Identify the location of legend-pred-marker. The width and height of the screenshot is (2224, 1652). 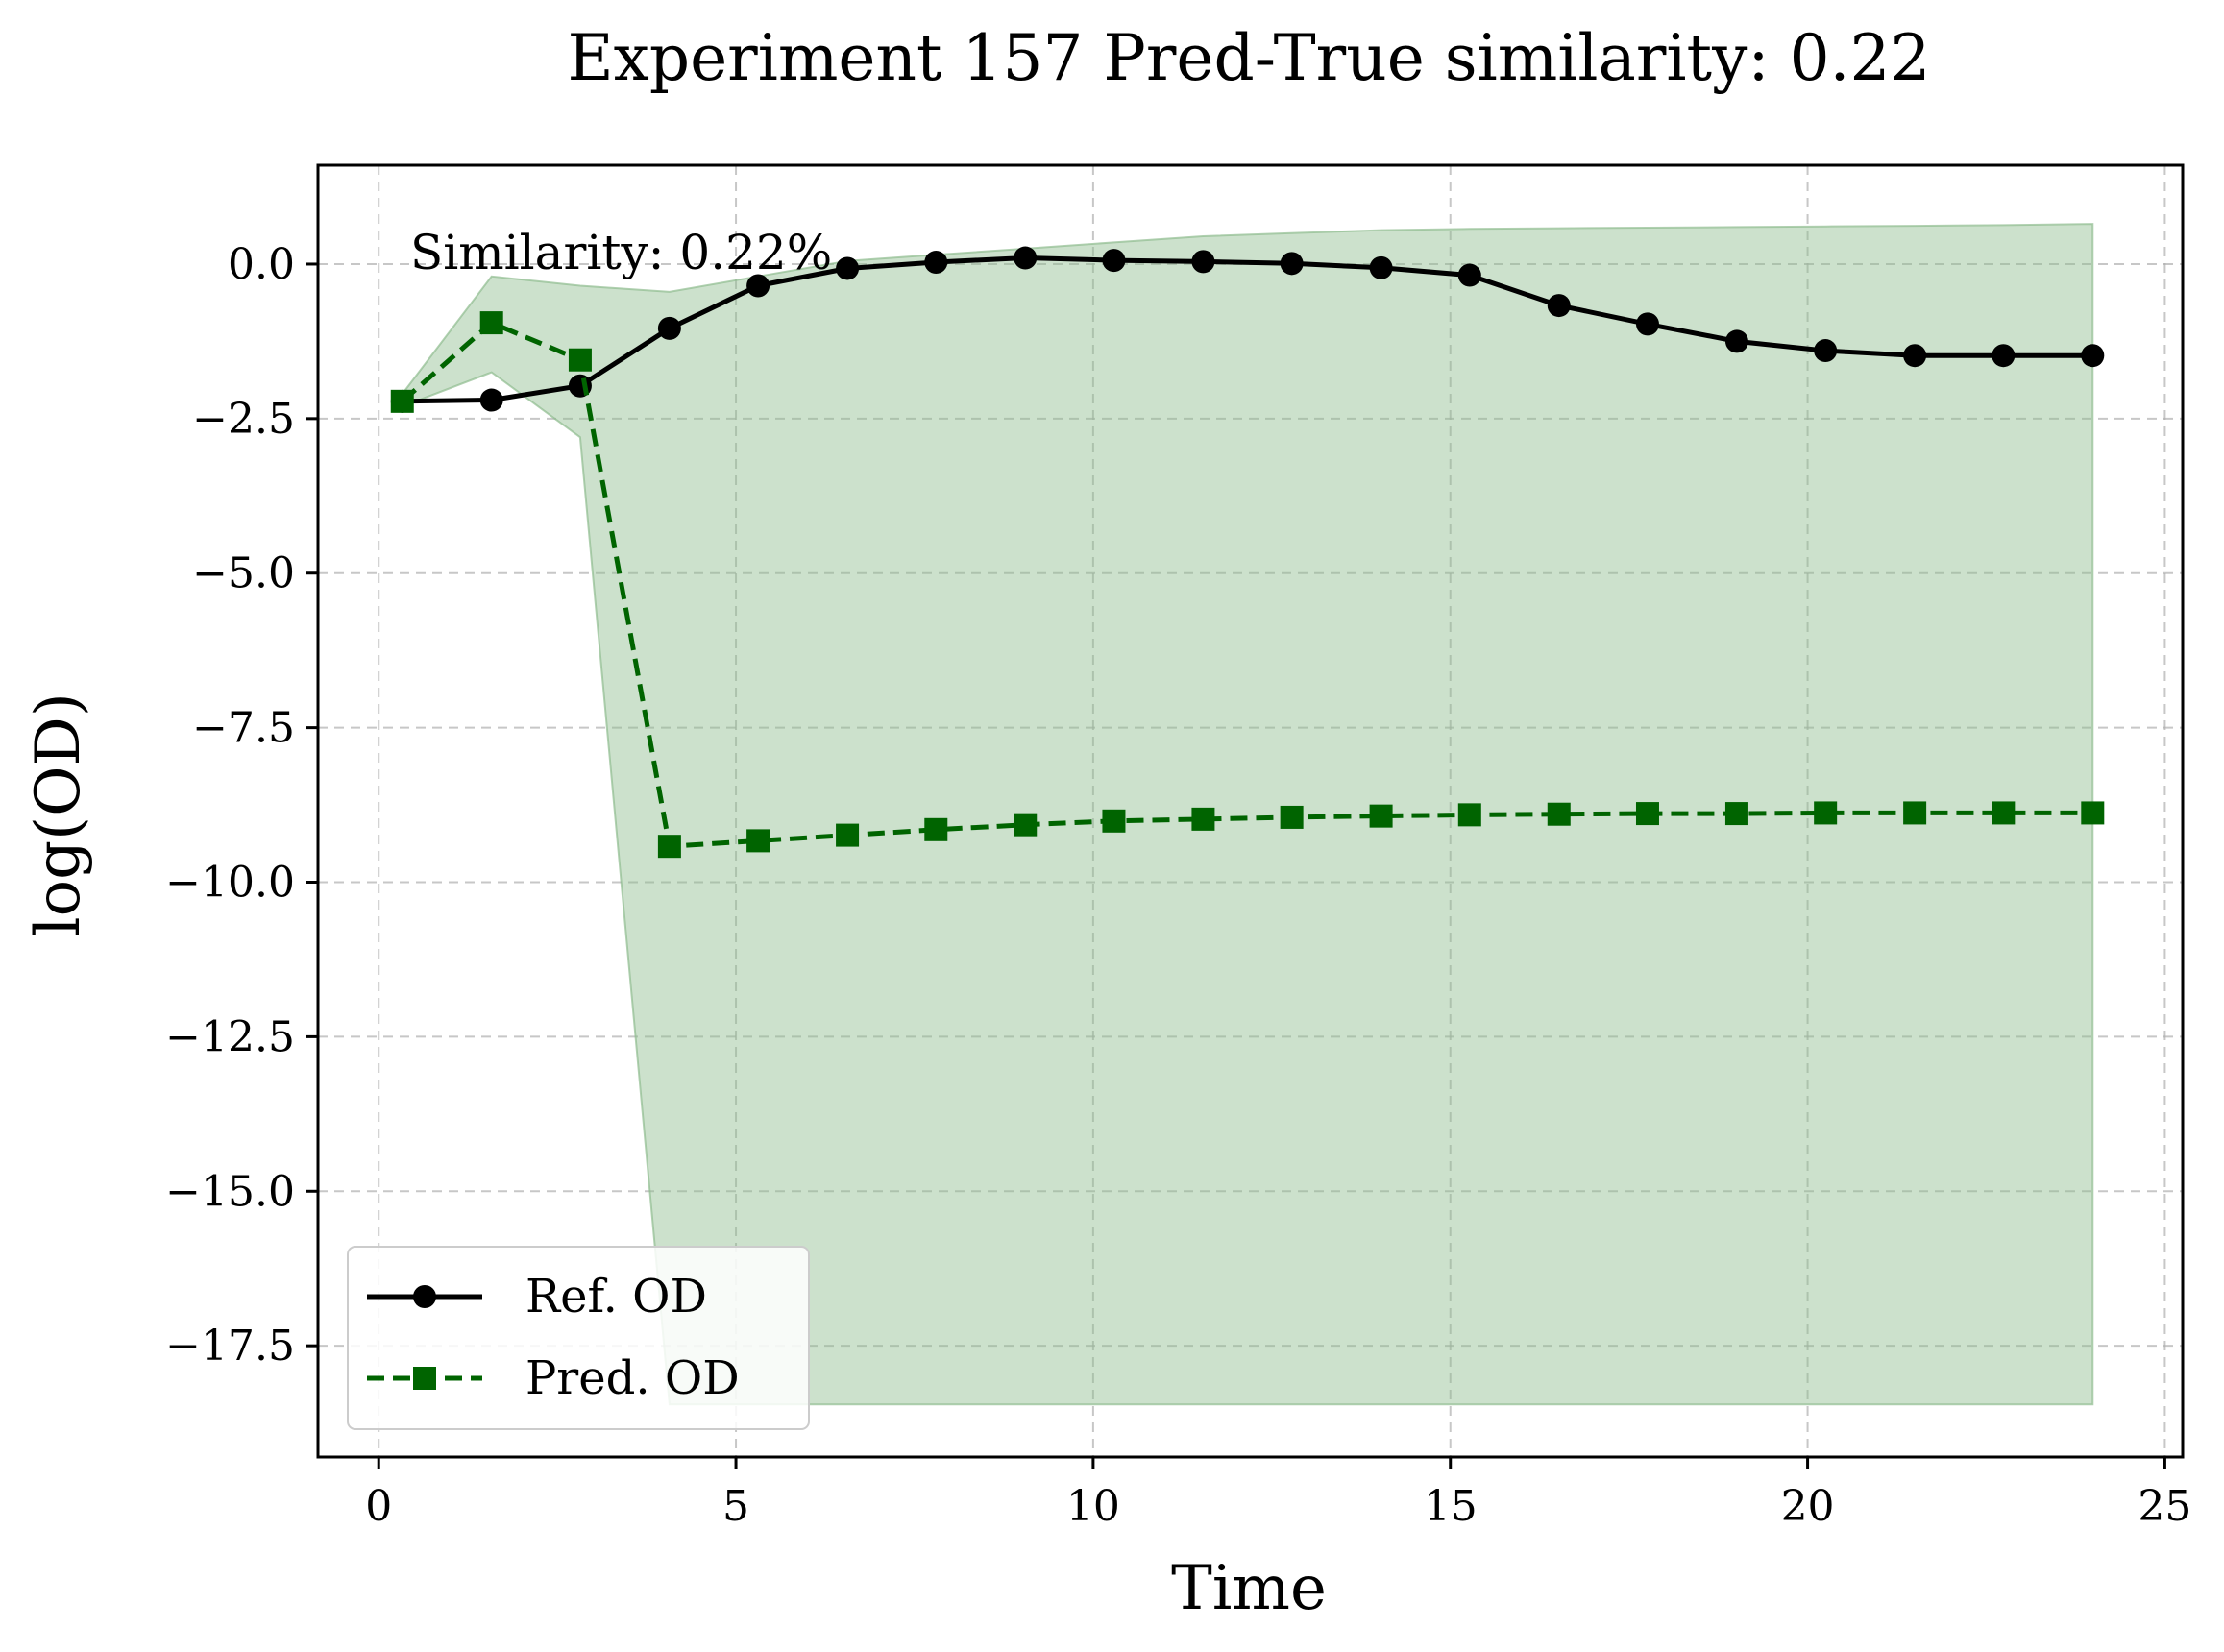
(424, 1378).